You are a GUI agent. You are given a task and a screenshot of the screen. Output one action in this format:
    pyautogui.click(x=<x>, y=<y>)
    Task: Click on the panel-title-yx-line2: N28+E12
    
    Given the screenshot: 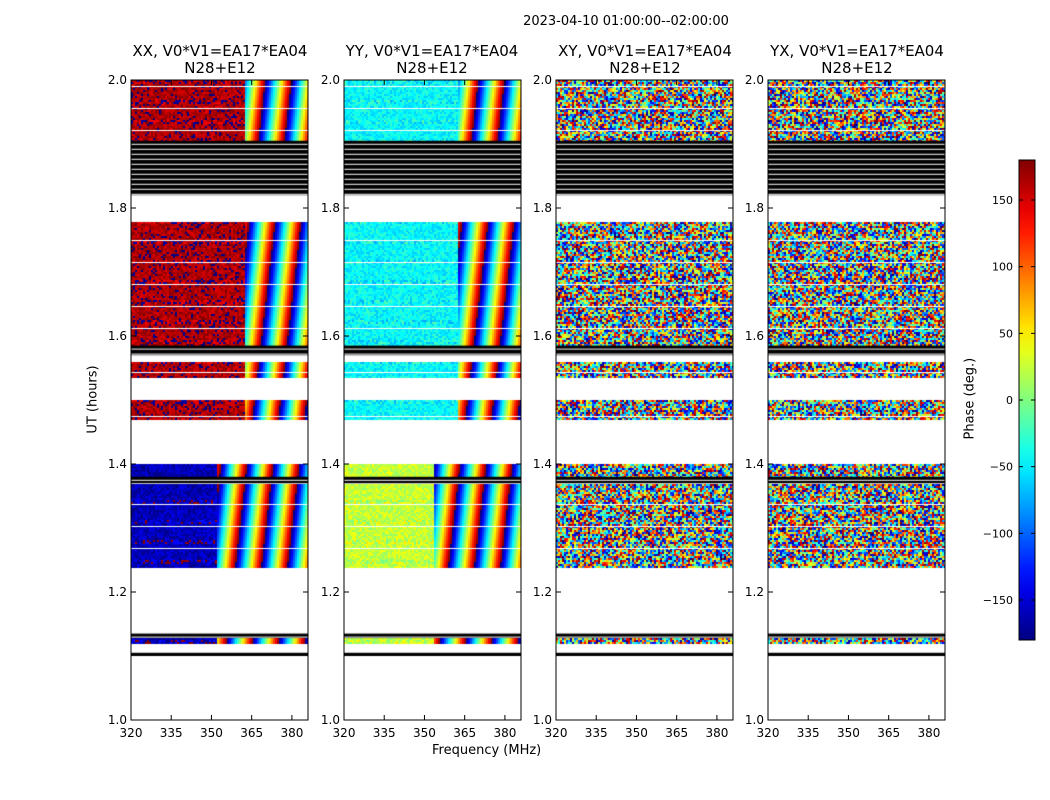 What is the action you would take?
    pyautogui.click(x=857, y=68)
    